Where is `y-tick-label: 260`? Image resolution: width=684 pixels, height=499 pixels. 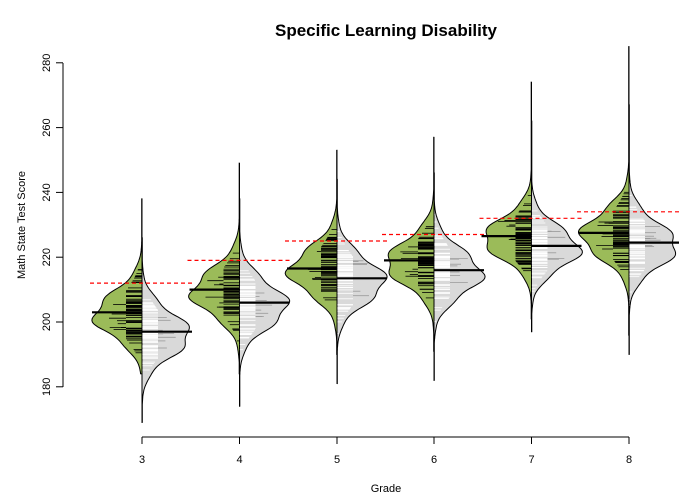
y-tick-label: 260 is located at coordinates (47, 127).